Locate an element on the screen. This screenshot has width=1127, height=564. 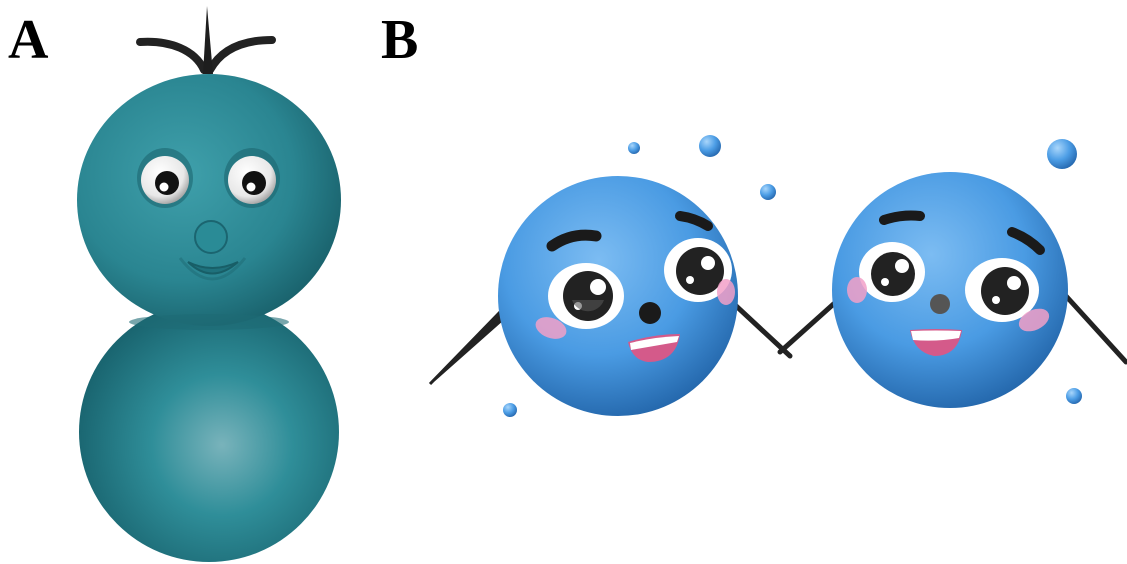
right-ball-character is located at coordinates (950, 290).